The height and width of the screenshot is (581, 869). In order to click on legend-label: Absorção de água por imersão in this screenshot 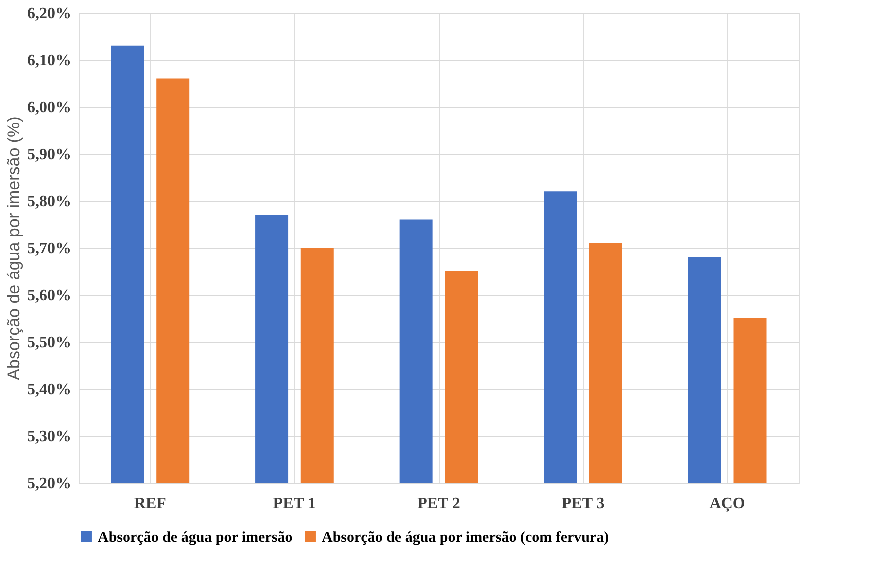, I will do `click(195, 538)`.